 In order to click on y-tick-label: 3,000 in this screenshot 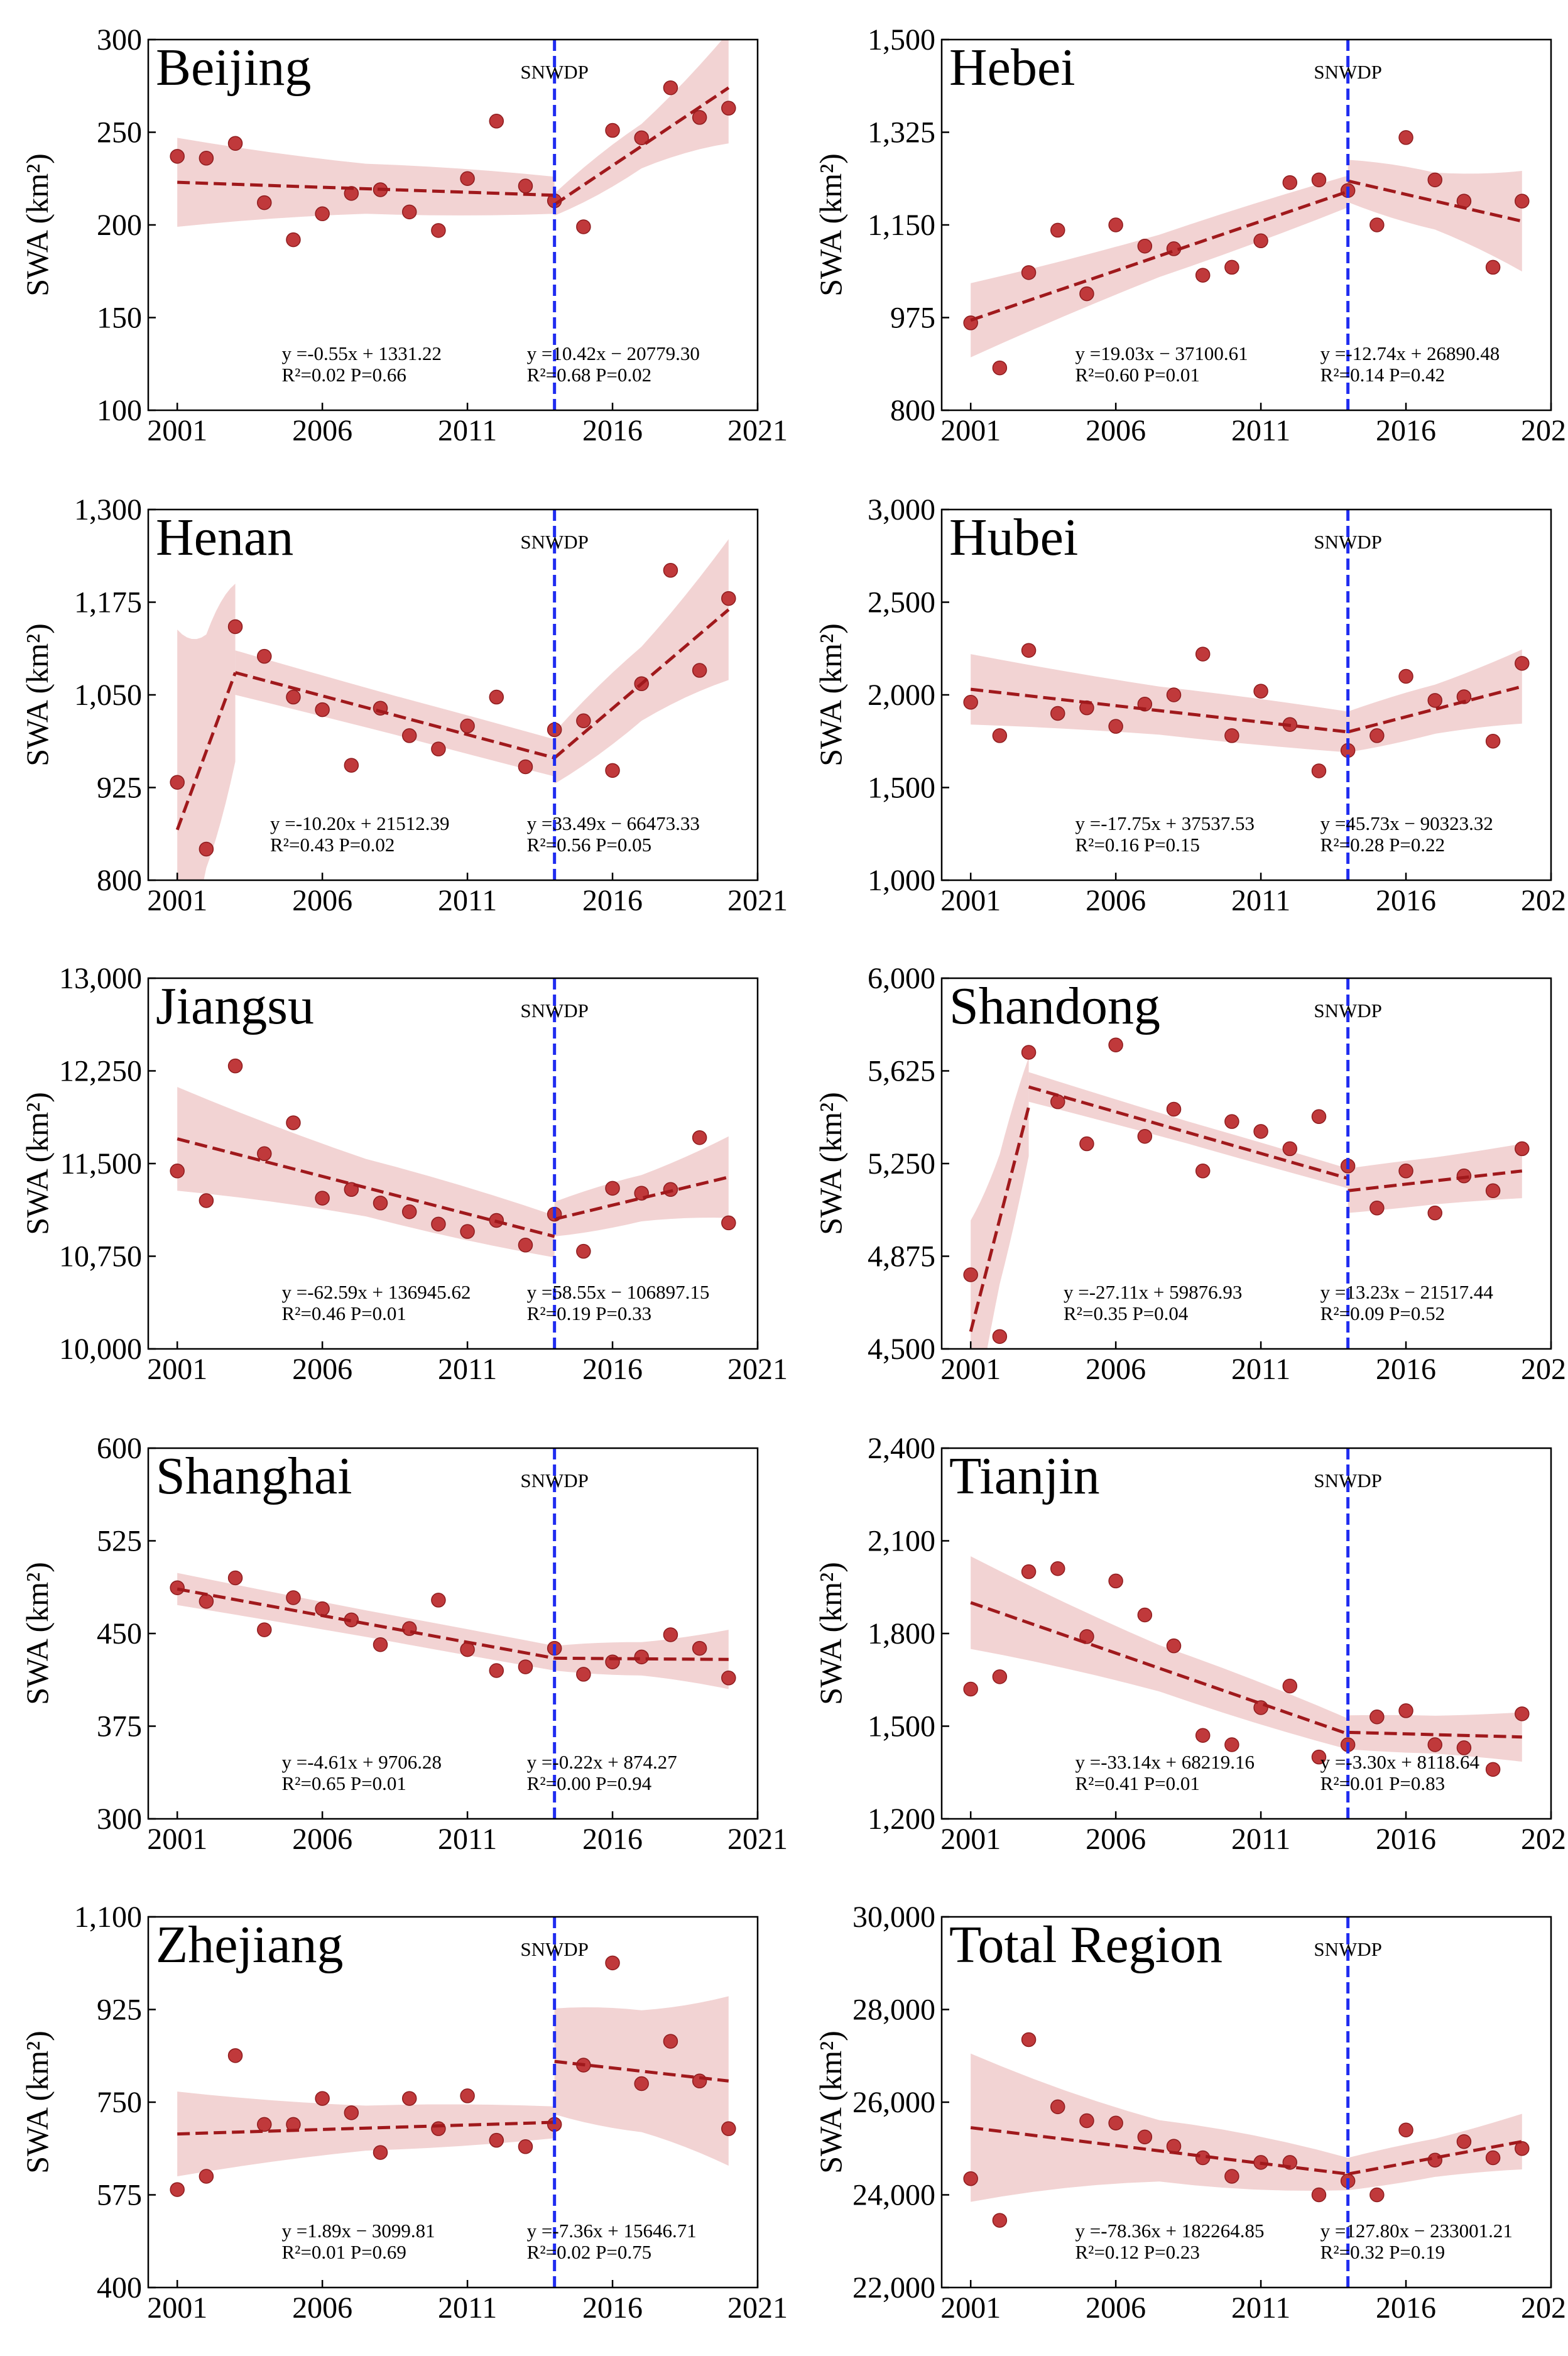, I will do `click(901, 509)`.